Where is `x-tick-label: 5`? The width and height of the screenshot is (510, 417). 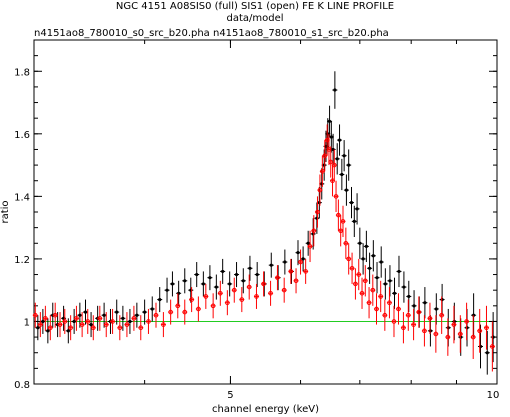
x-tick-label: 5 is located at coordinates (230, 395).